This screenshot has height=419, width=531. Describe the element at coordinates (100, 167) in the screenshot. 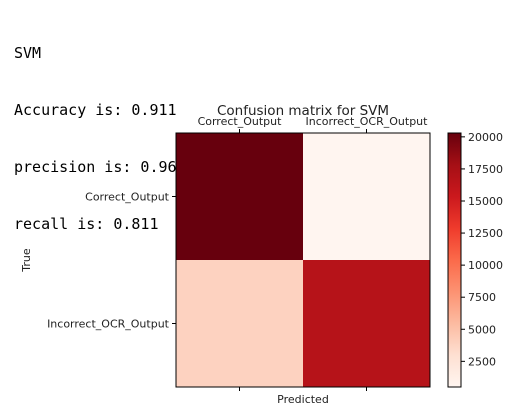

I see `precision-line: precision is: 0.966` at that location.